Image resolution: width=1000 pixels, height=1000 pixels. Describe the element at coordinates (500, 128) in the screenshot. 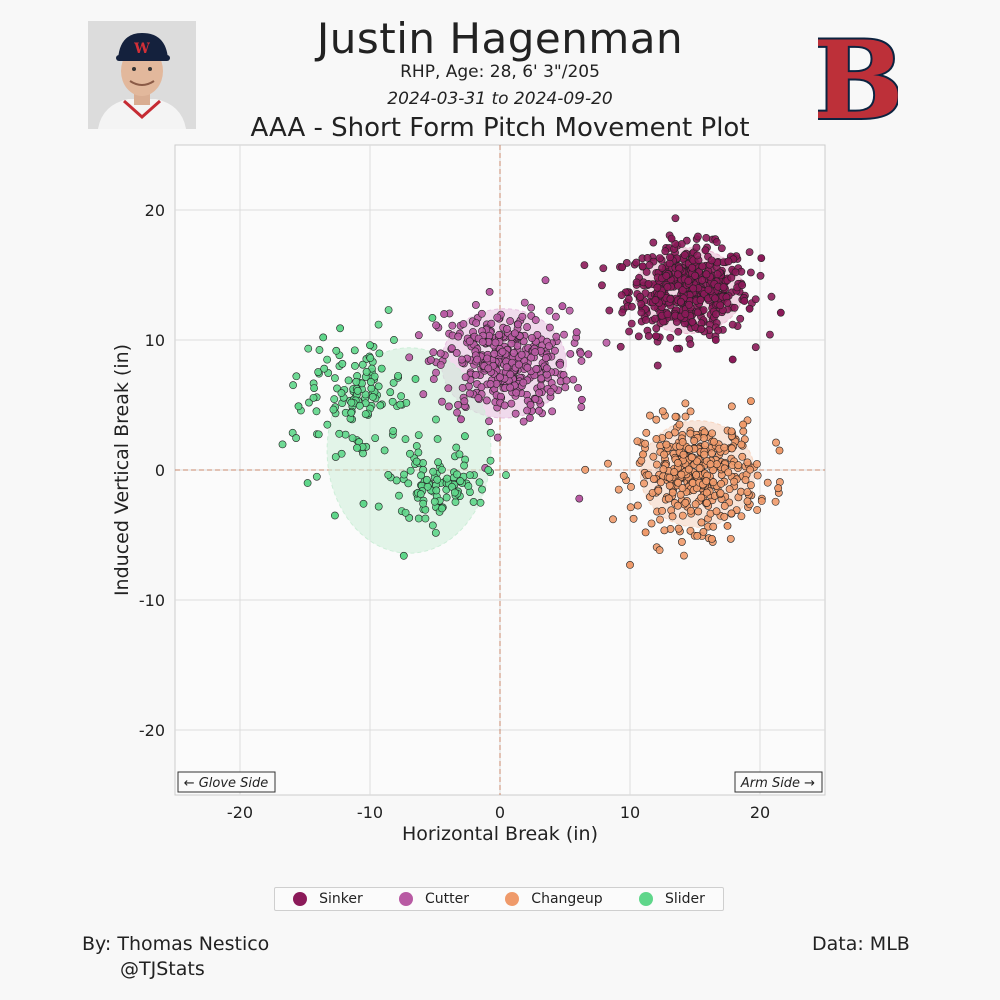

I see `chart-title: AAA - Short Form Pitch Movement Plot` at that location.